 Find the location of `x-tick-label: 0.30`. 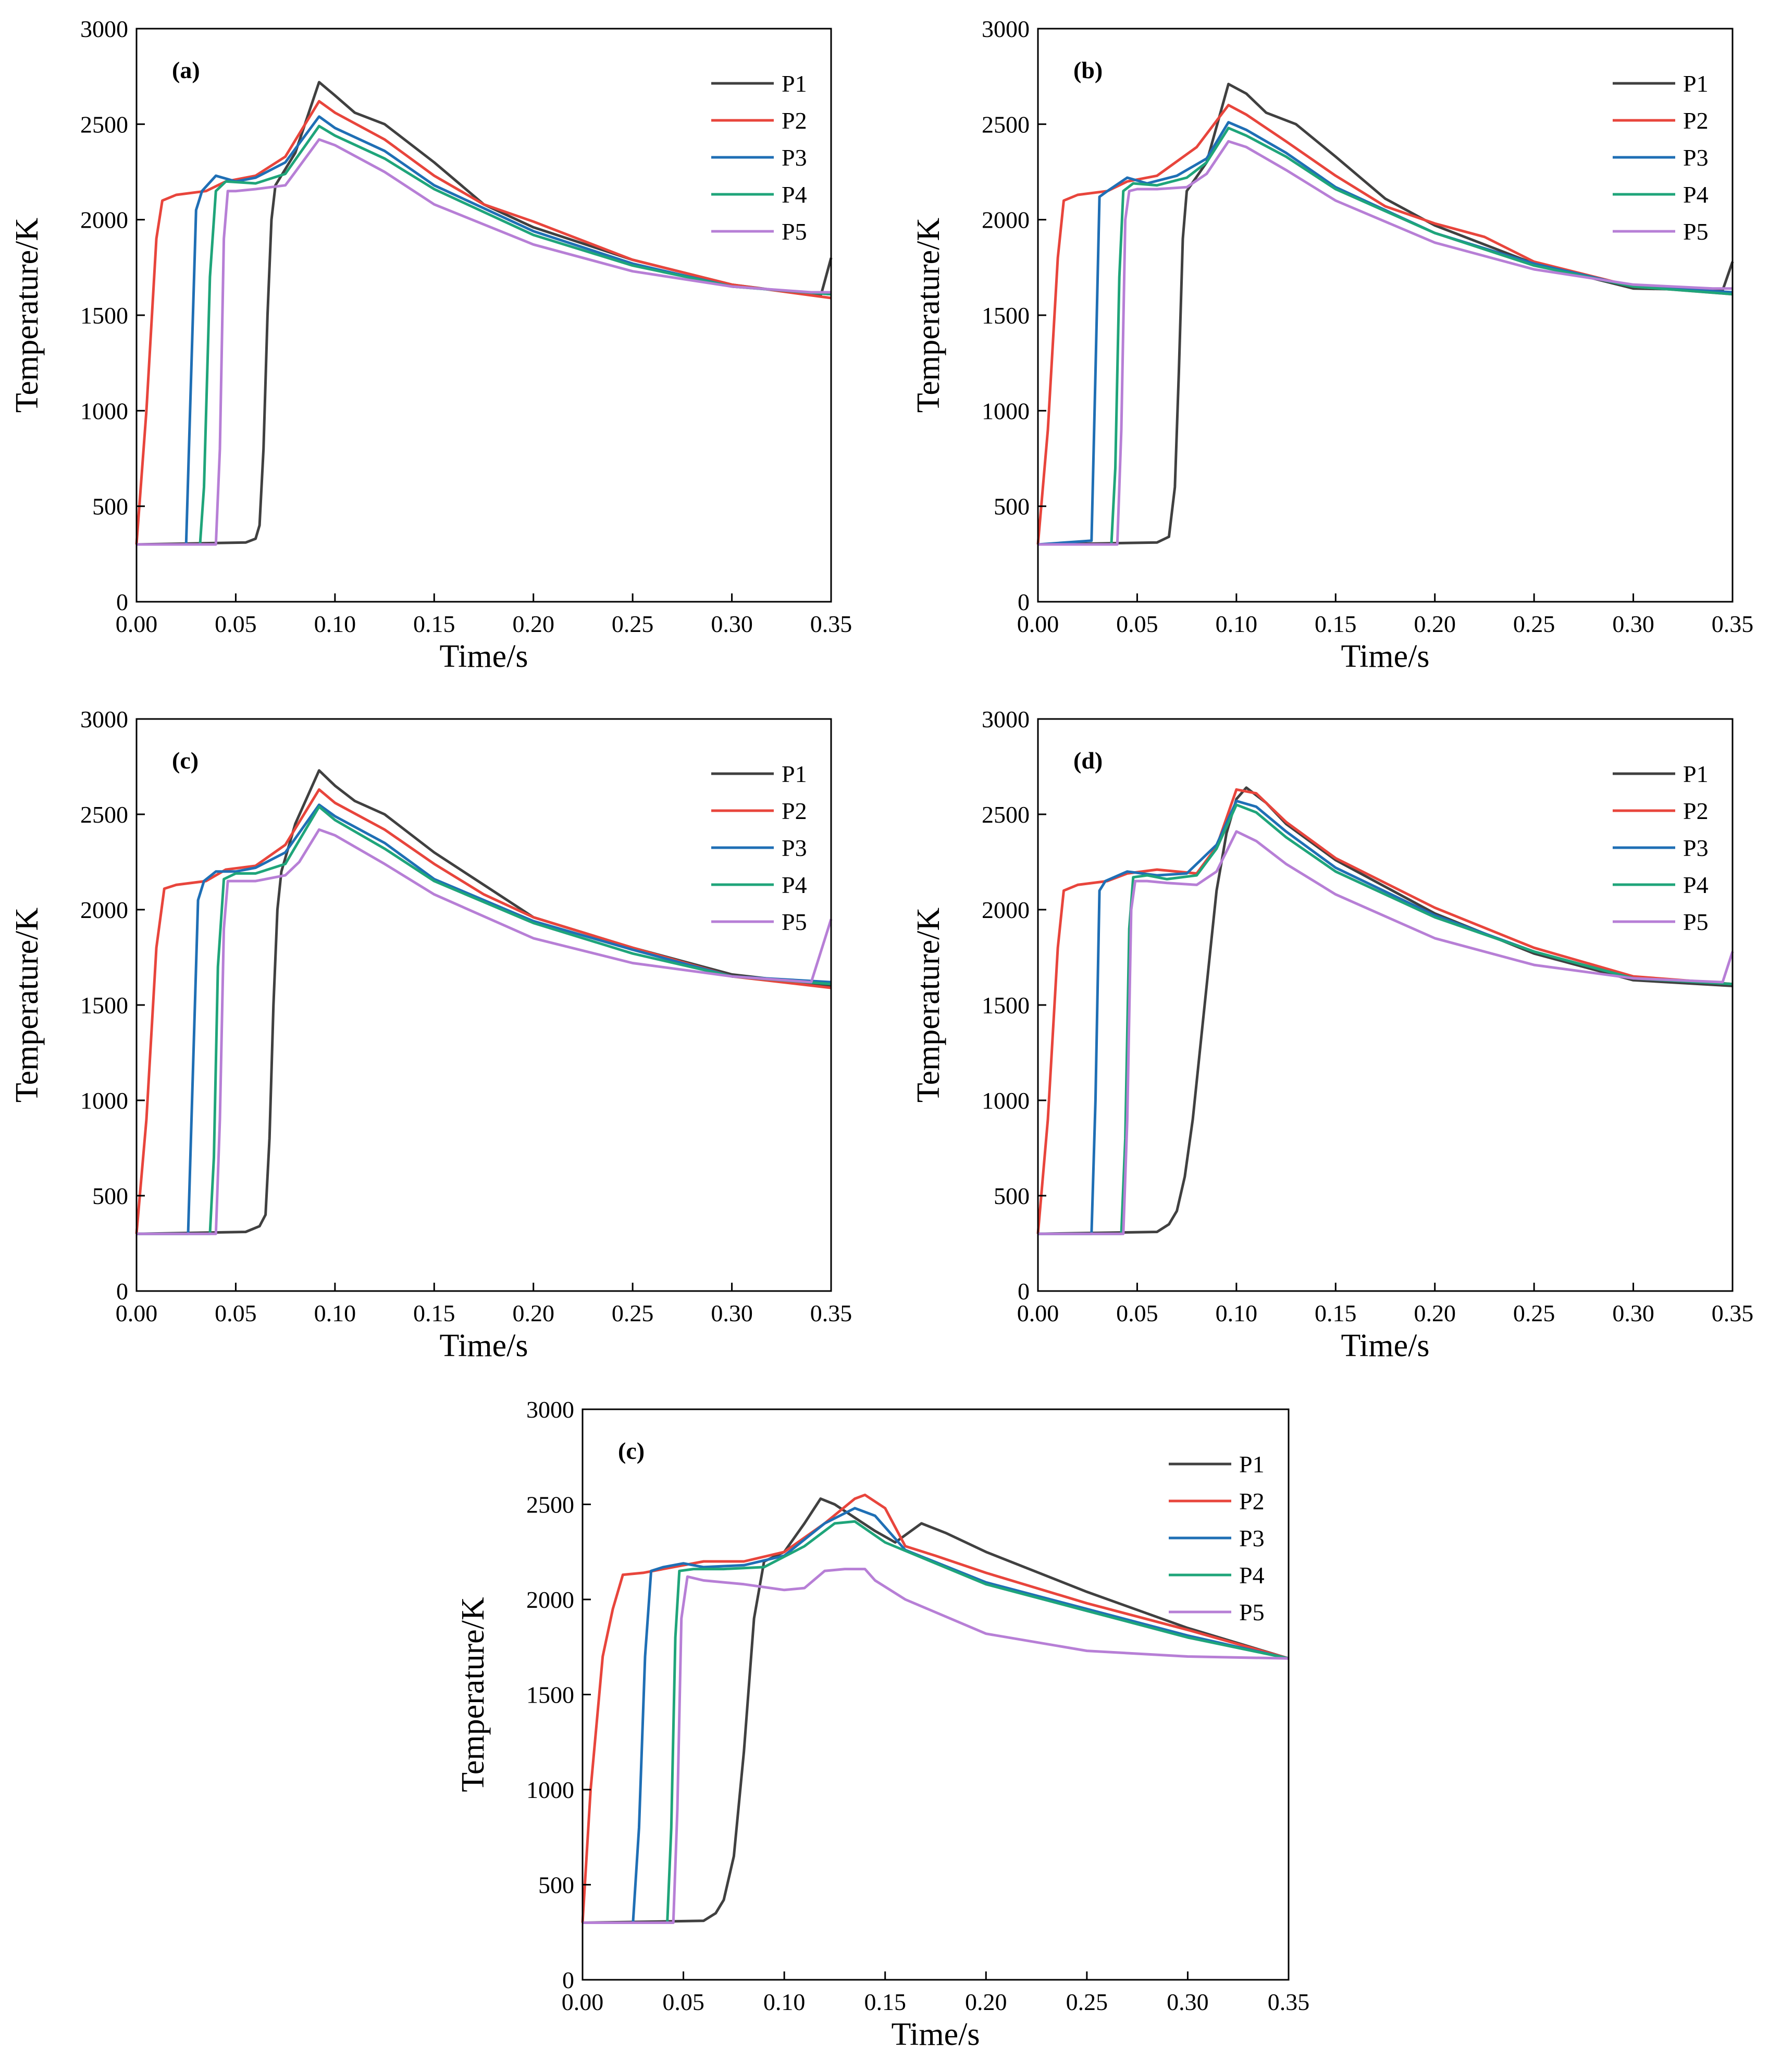

x-tick-label: 0.30 is located at coordinates (1633, 624).